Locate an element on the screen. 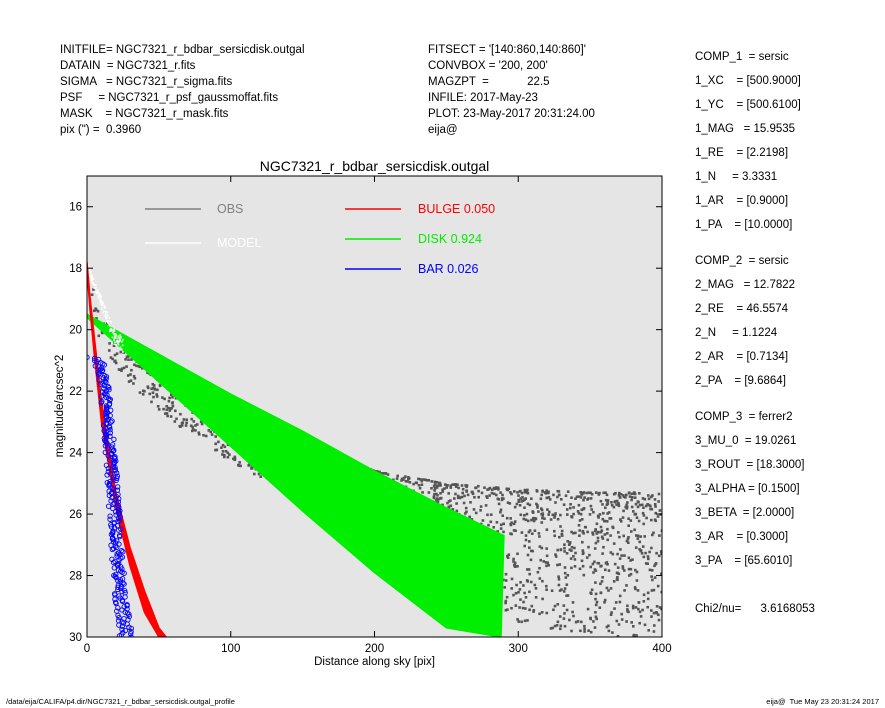  y-tick-label: 28 is located at coordinates (75, 577).